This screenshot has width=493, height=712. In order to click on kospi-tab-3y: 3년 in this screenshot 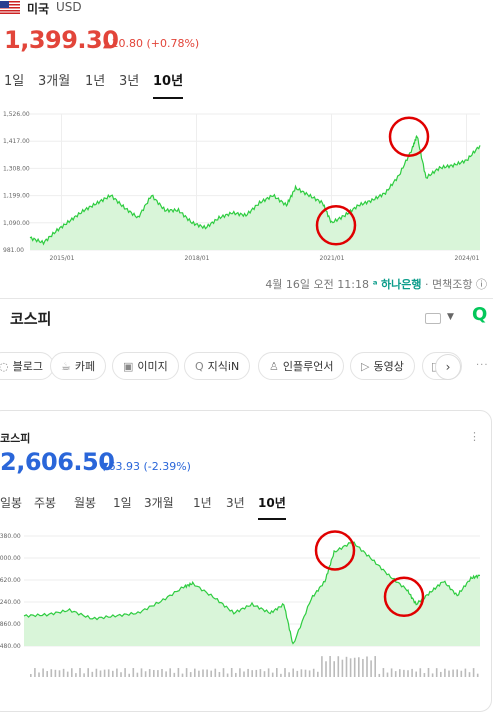, I will do `click(235, 503)`.